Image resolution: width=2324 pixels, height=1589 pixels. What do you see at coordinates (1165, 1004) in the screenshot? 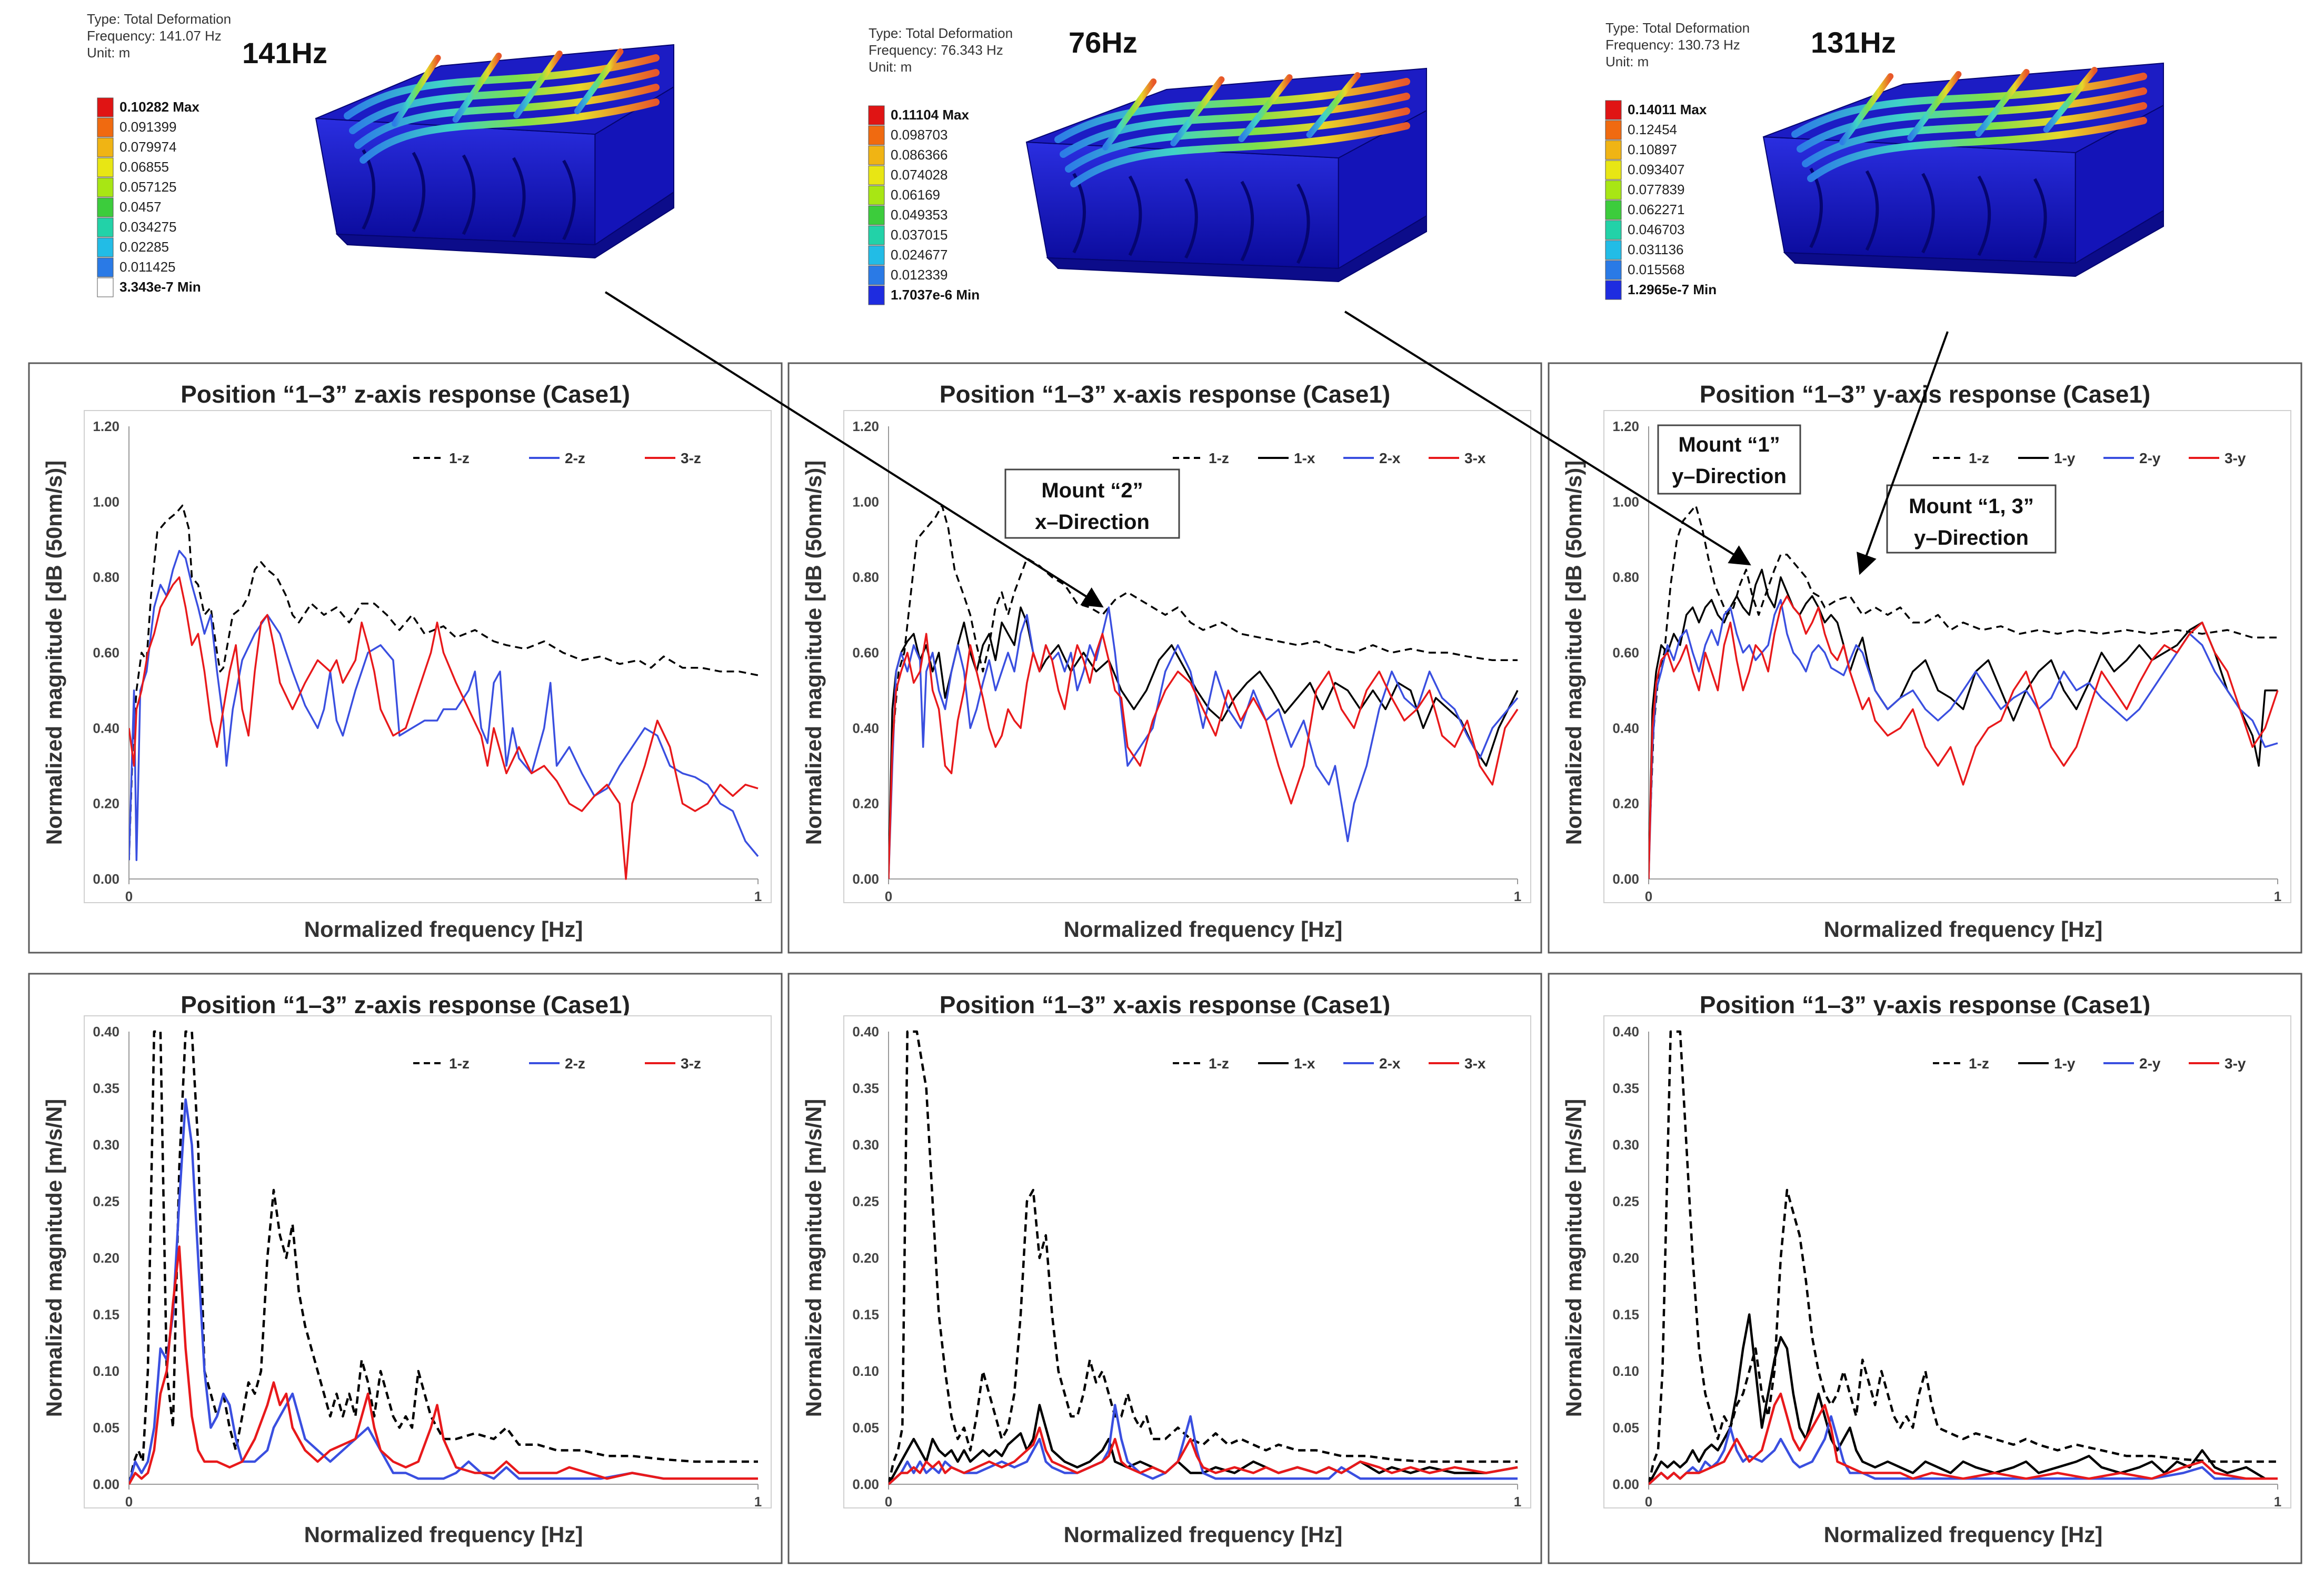
I see `chart-title: Position “1–3” x-axis response (Case1)` at bounding box center [1165, 1004].